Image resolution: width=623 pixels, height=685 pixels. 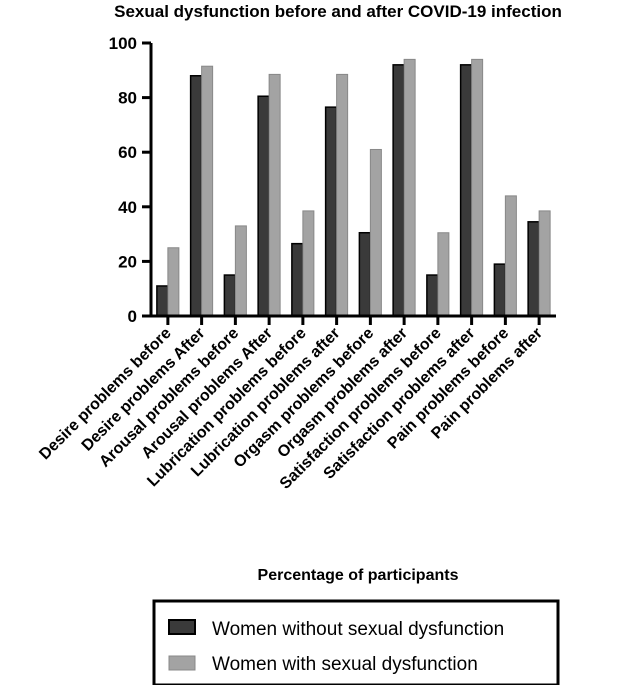 I want to click on y-tick-label: 60, so click(x=127, y=152).